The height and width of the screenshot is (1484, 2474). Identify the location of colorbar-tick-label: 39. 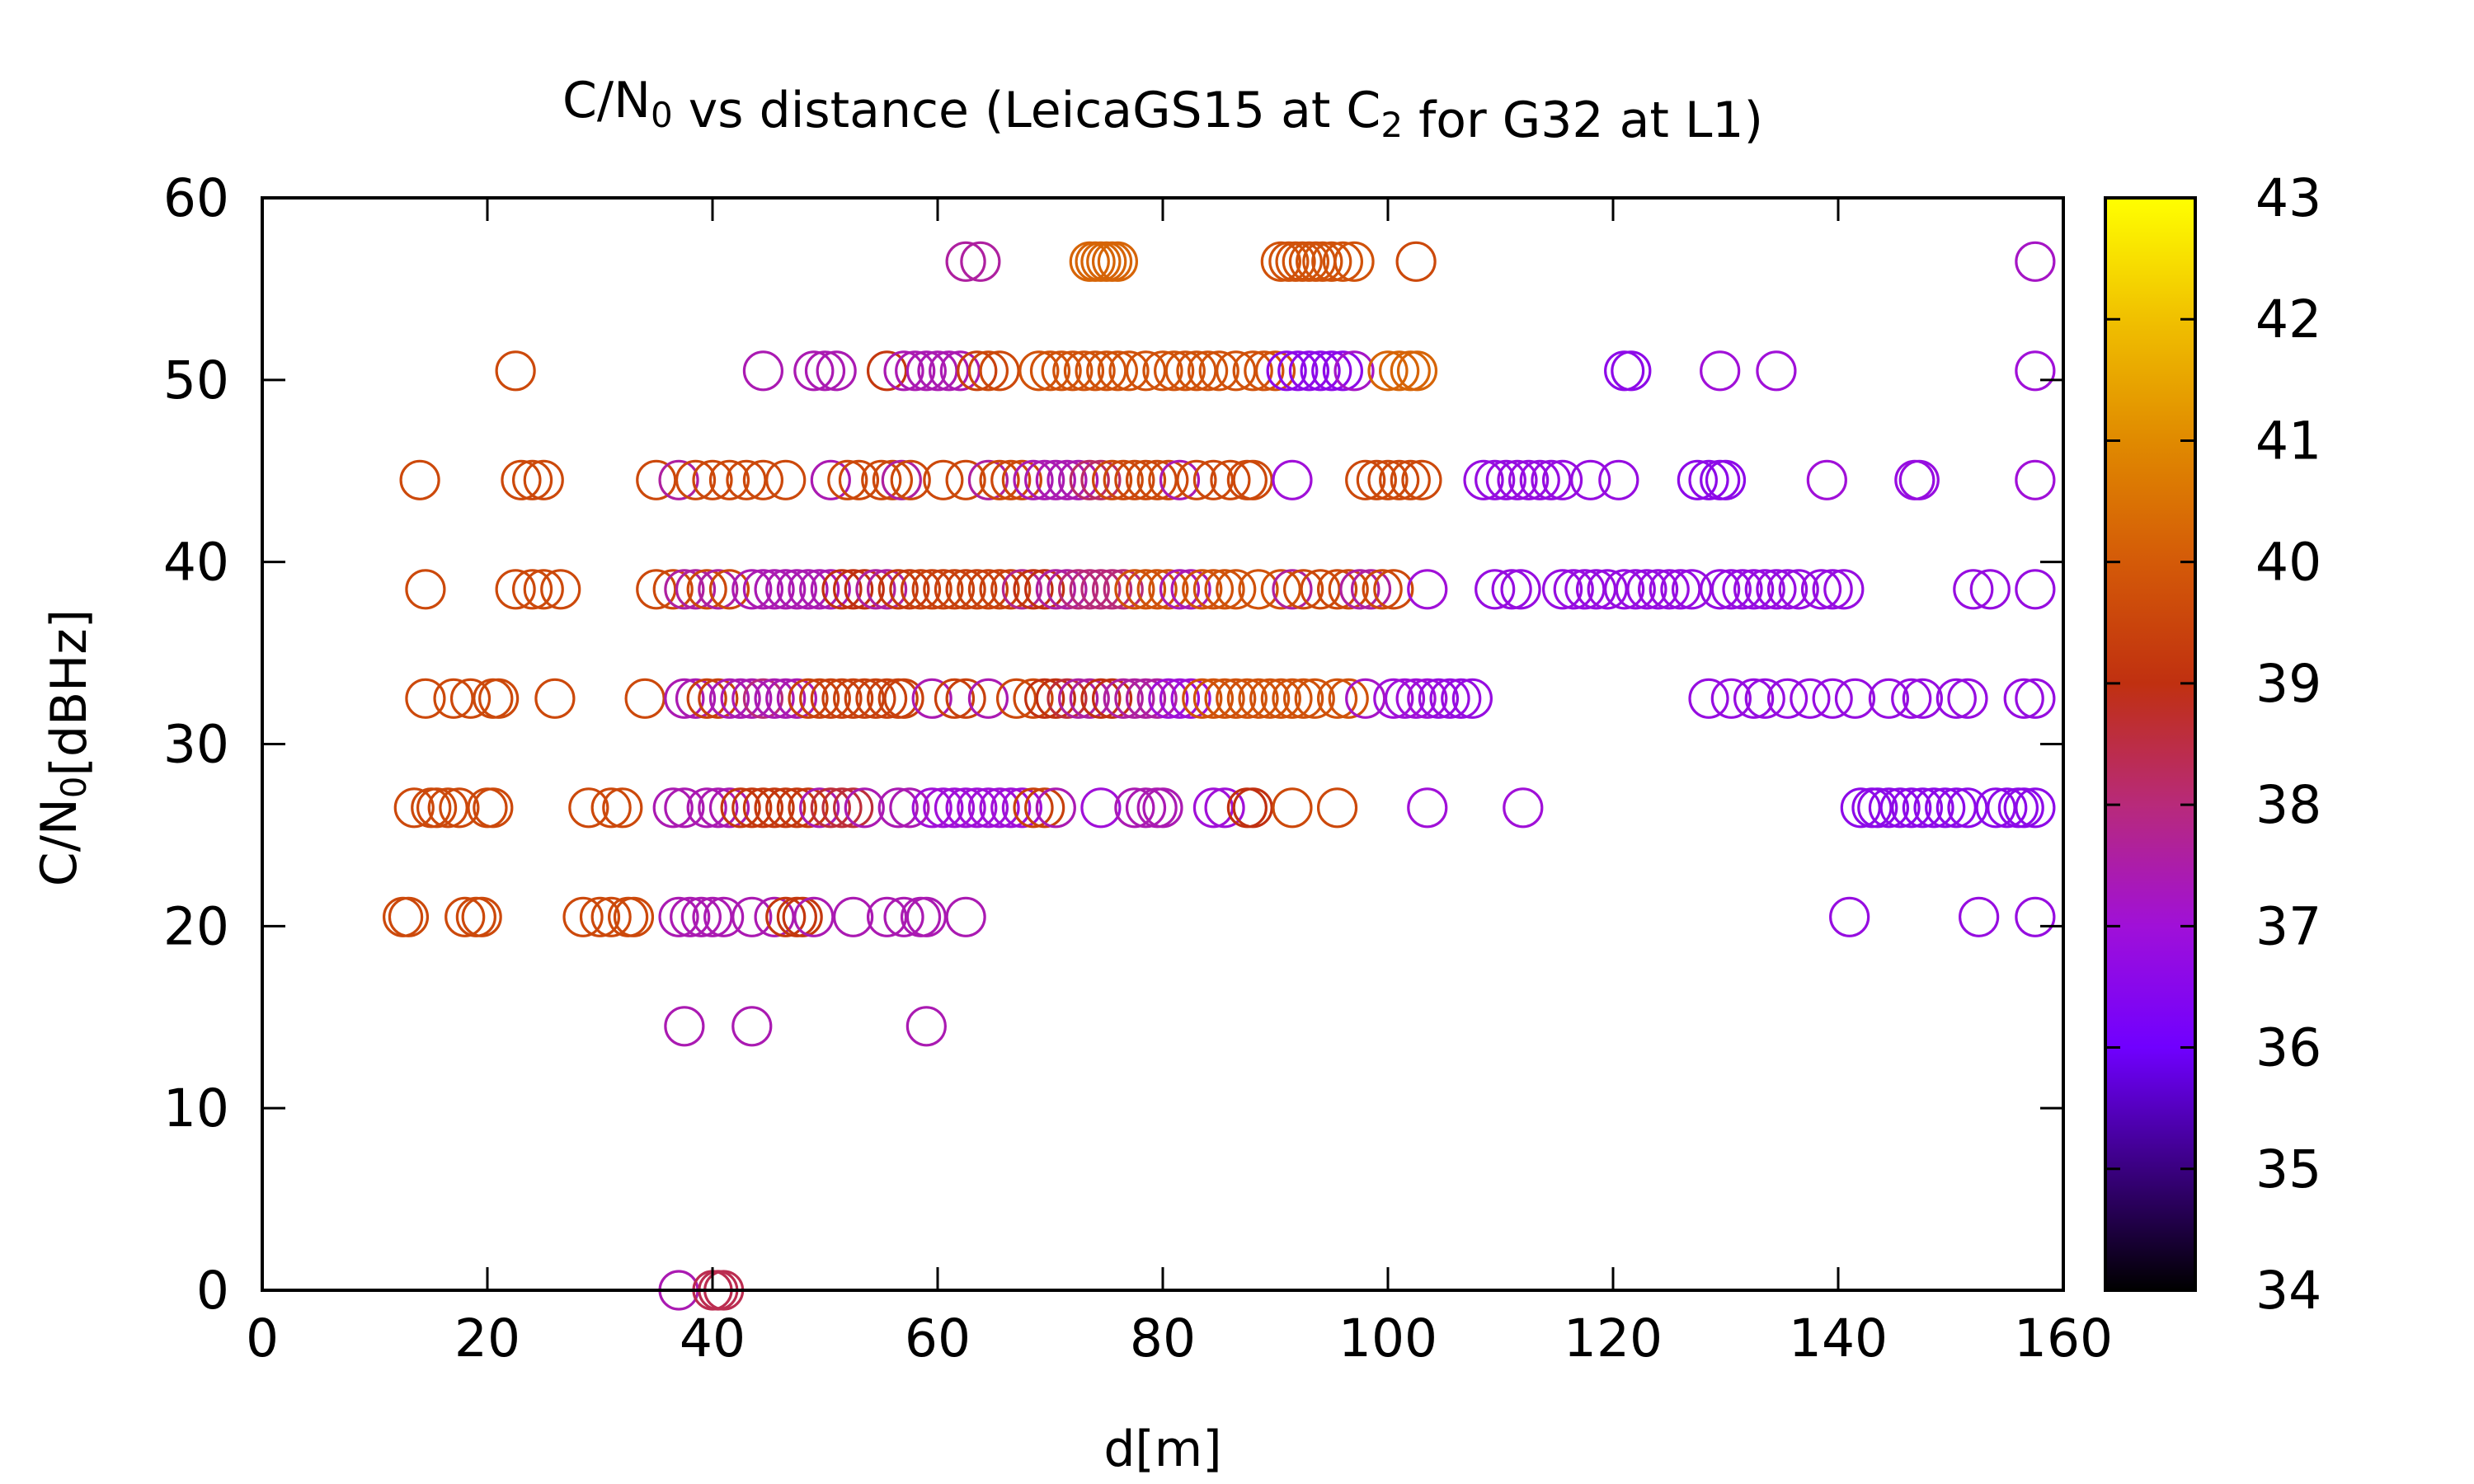
(2288, 684).